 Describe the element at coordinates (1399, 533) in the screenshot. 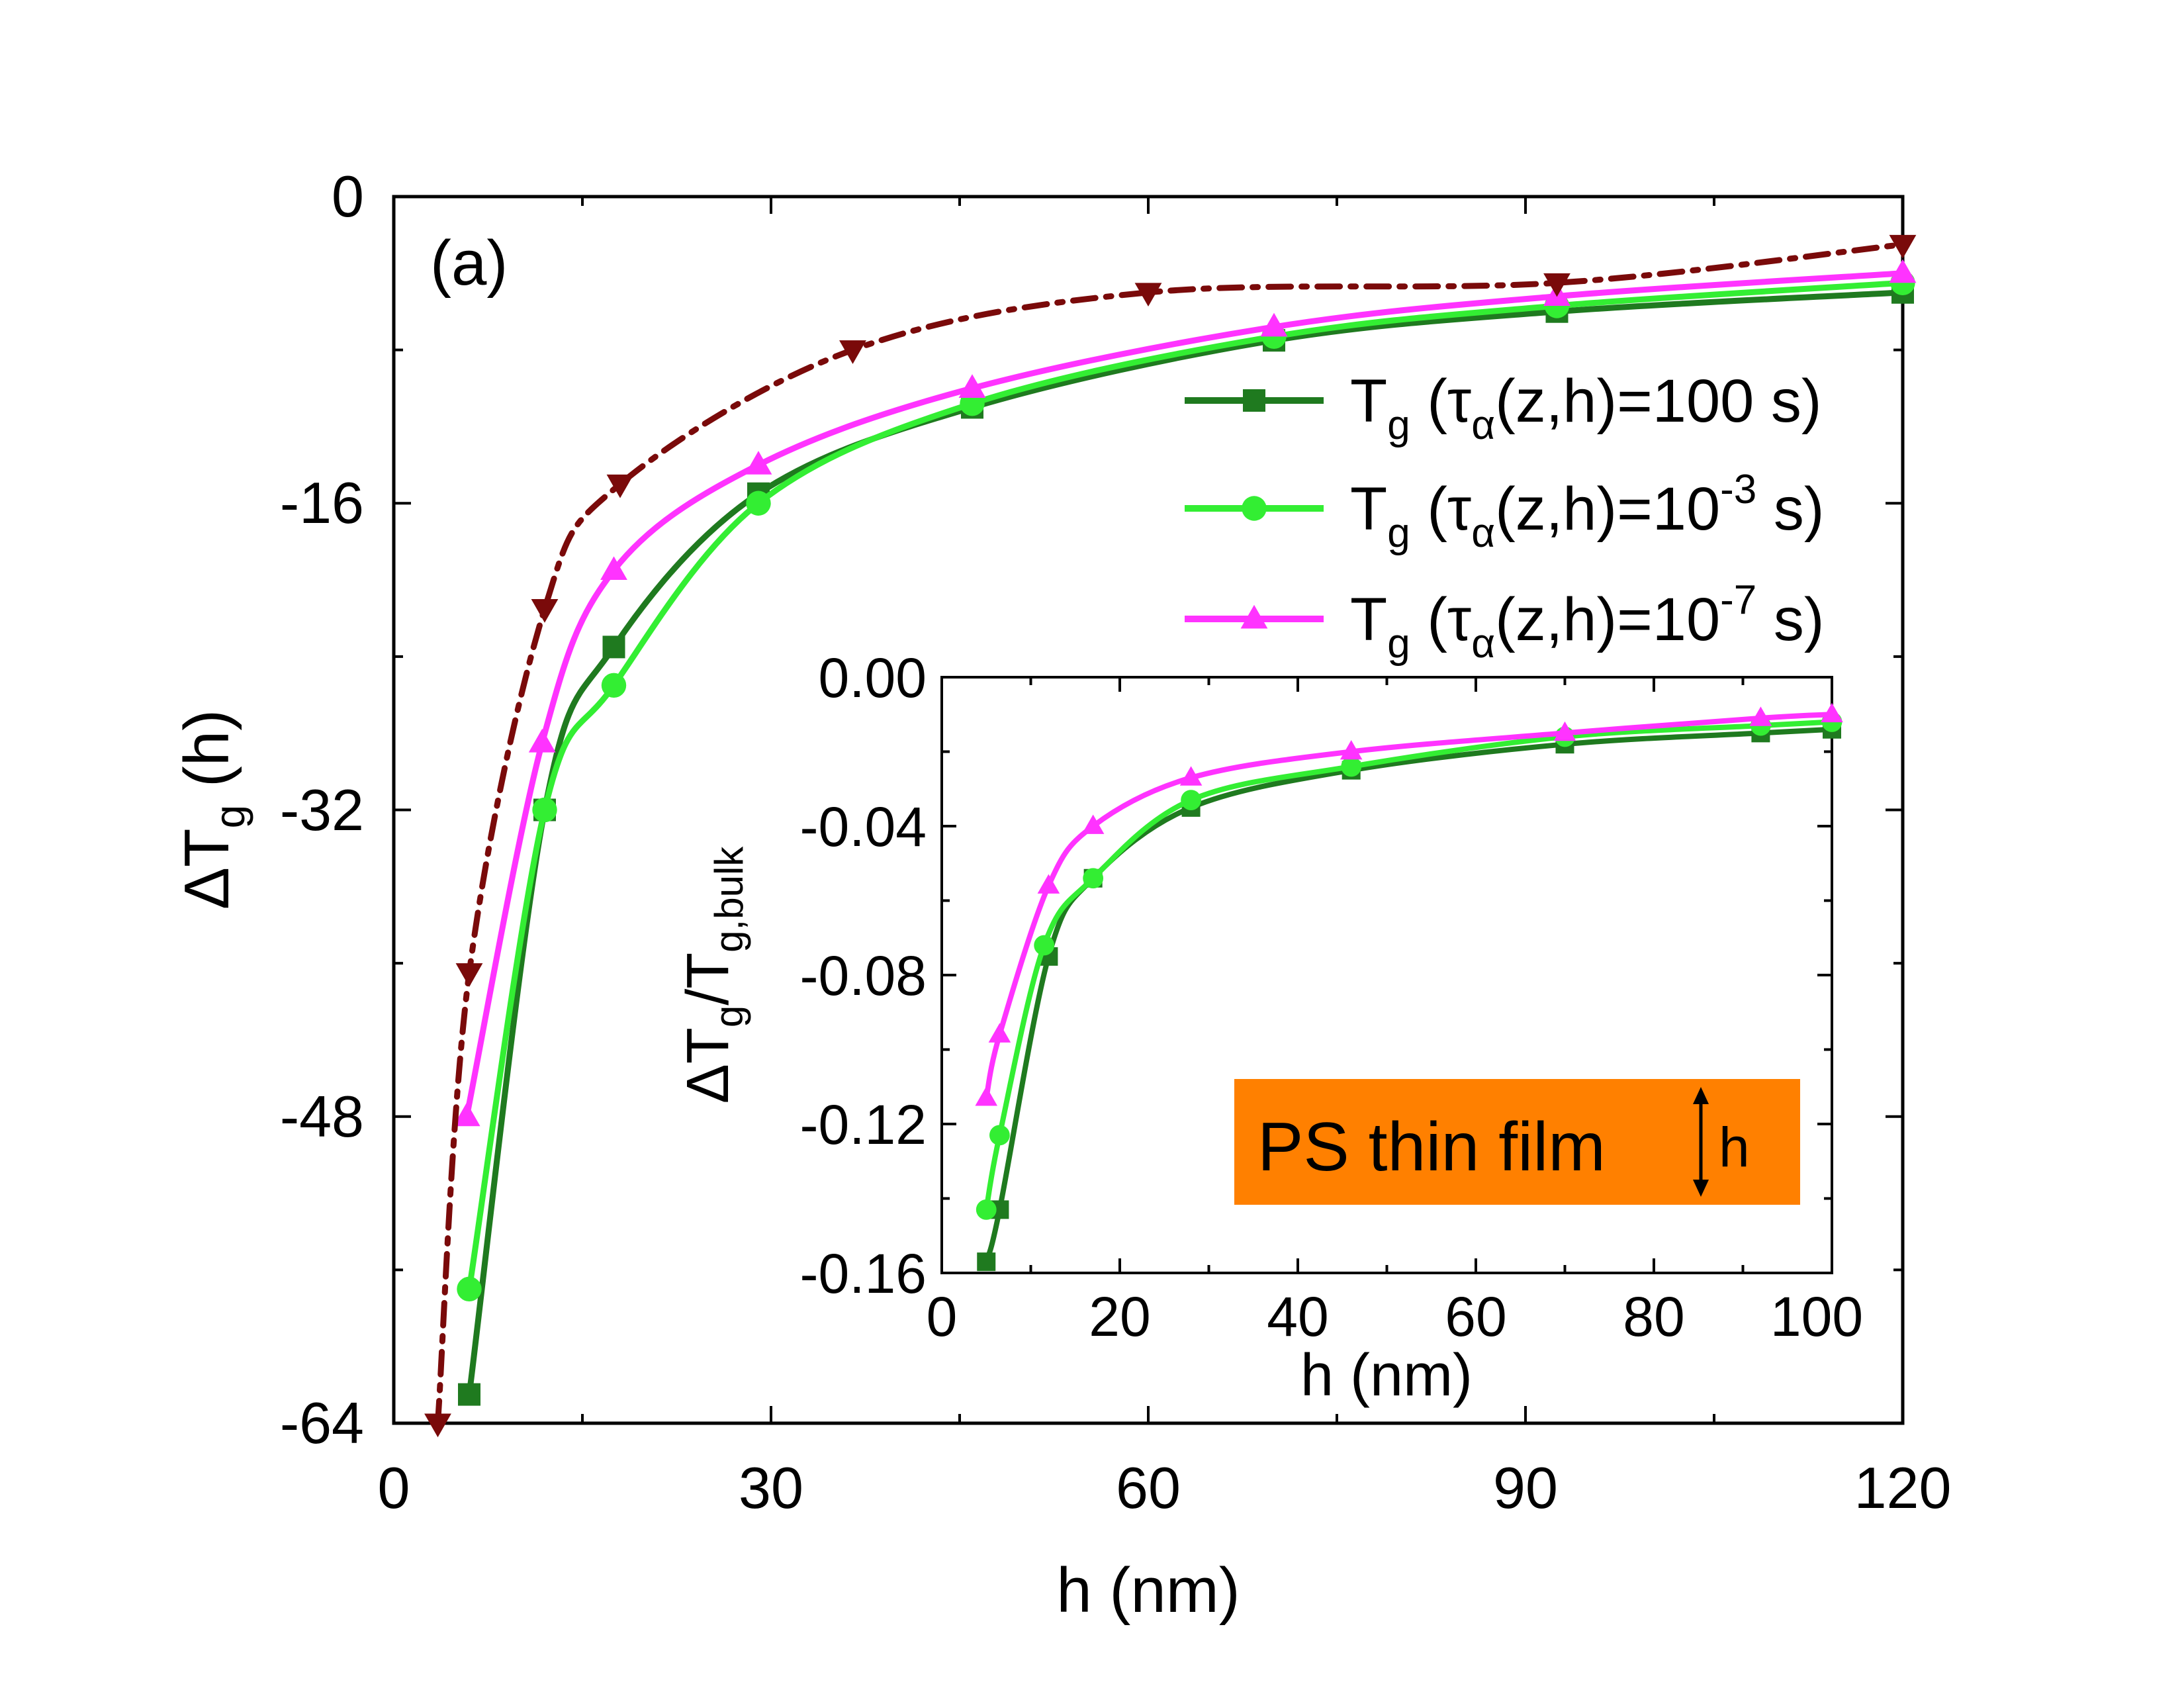

I see `legend-label-1-part-1: g` at that location.